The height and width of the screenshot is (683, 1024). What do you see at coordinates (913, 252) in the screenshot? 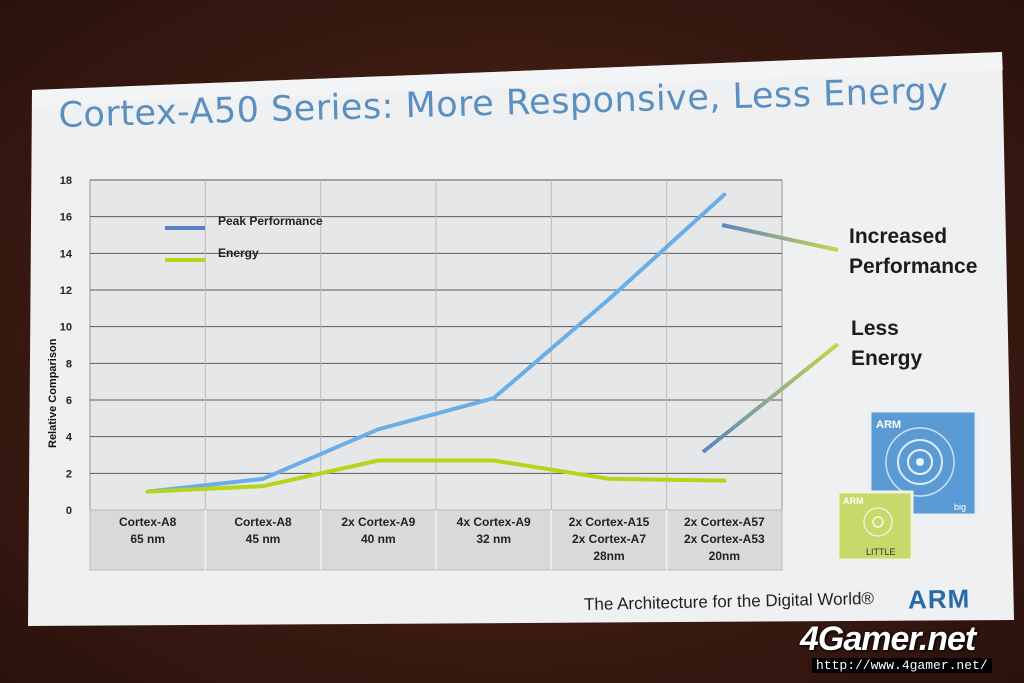
I see `annotation-performance: Increased Performance` at bounding box center [913, 252].